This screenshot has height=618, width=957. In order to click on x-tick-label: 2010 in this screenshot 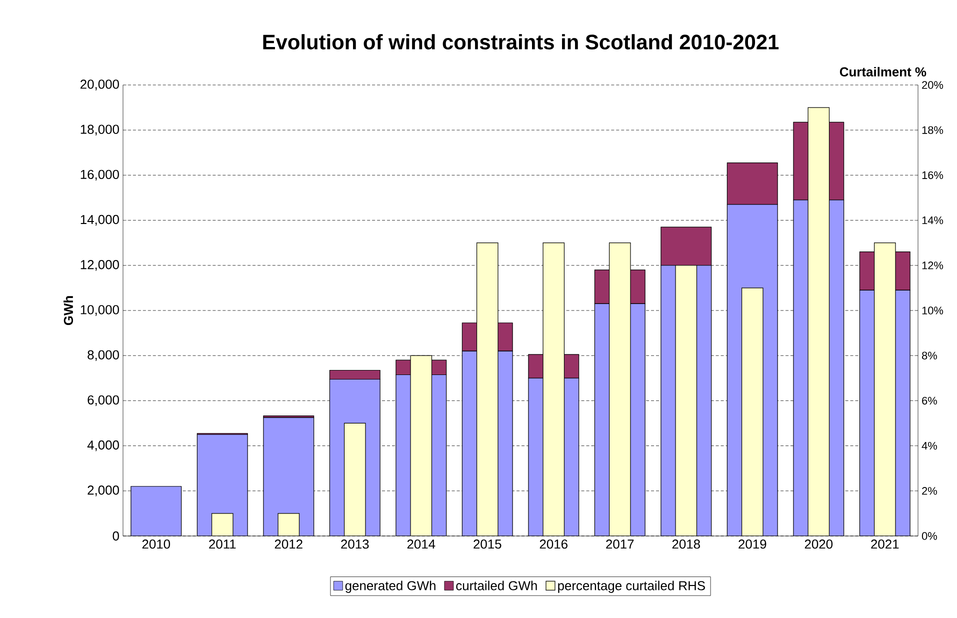, I will do `click(156, 544)`.